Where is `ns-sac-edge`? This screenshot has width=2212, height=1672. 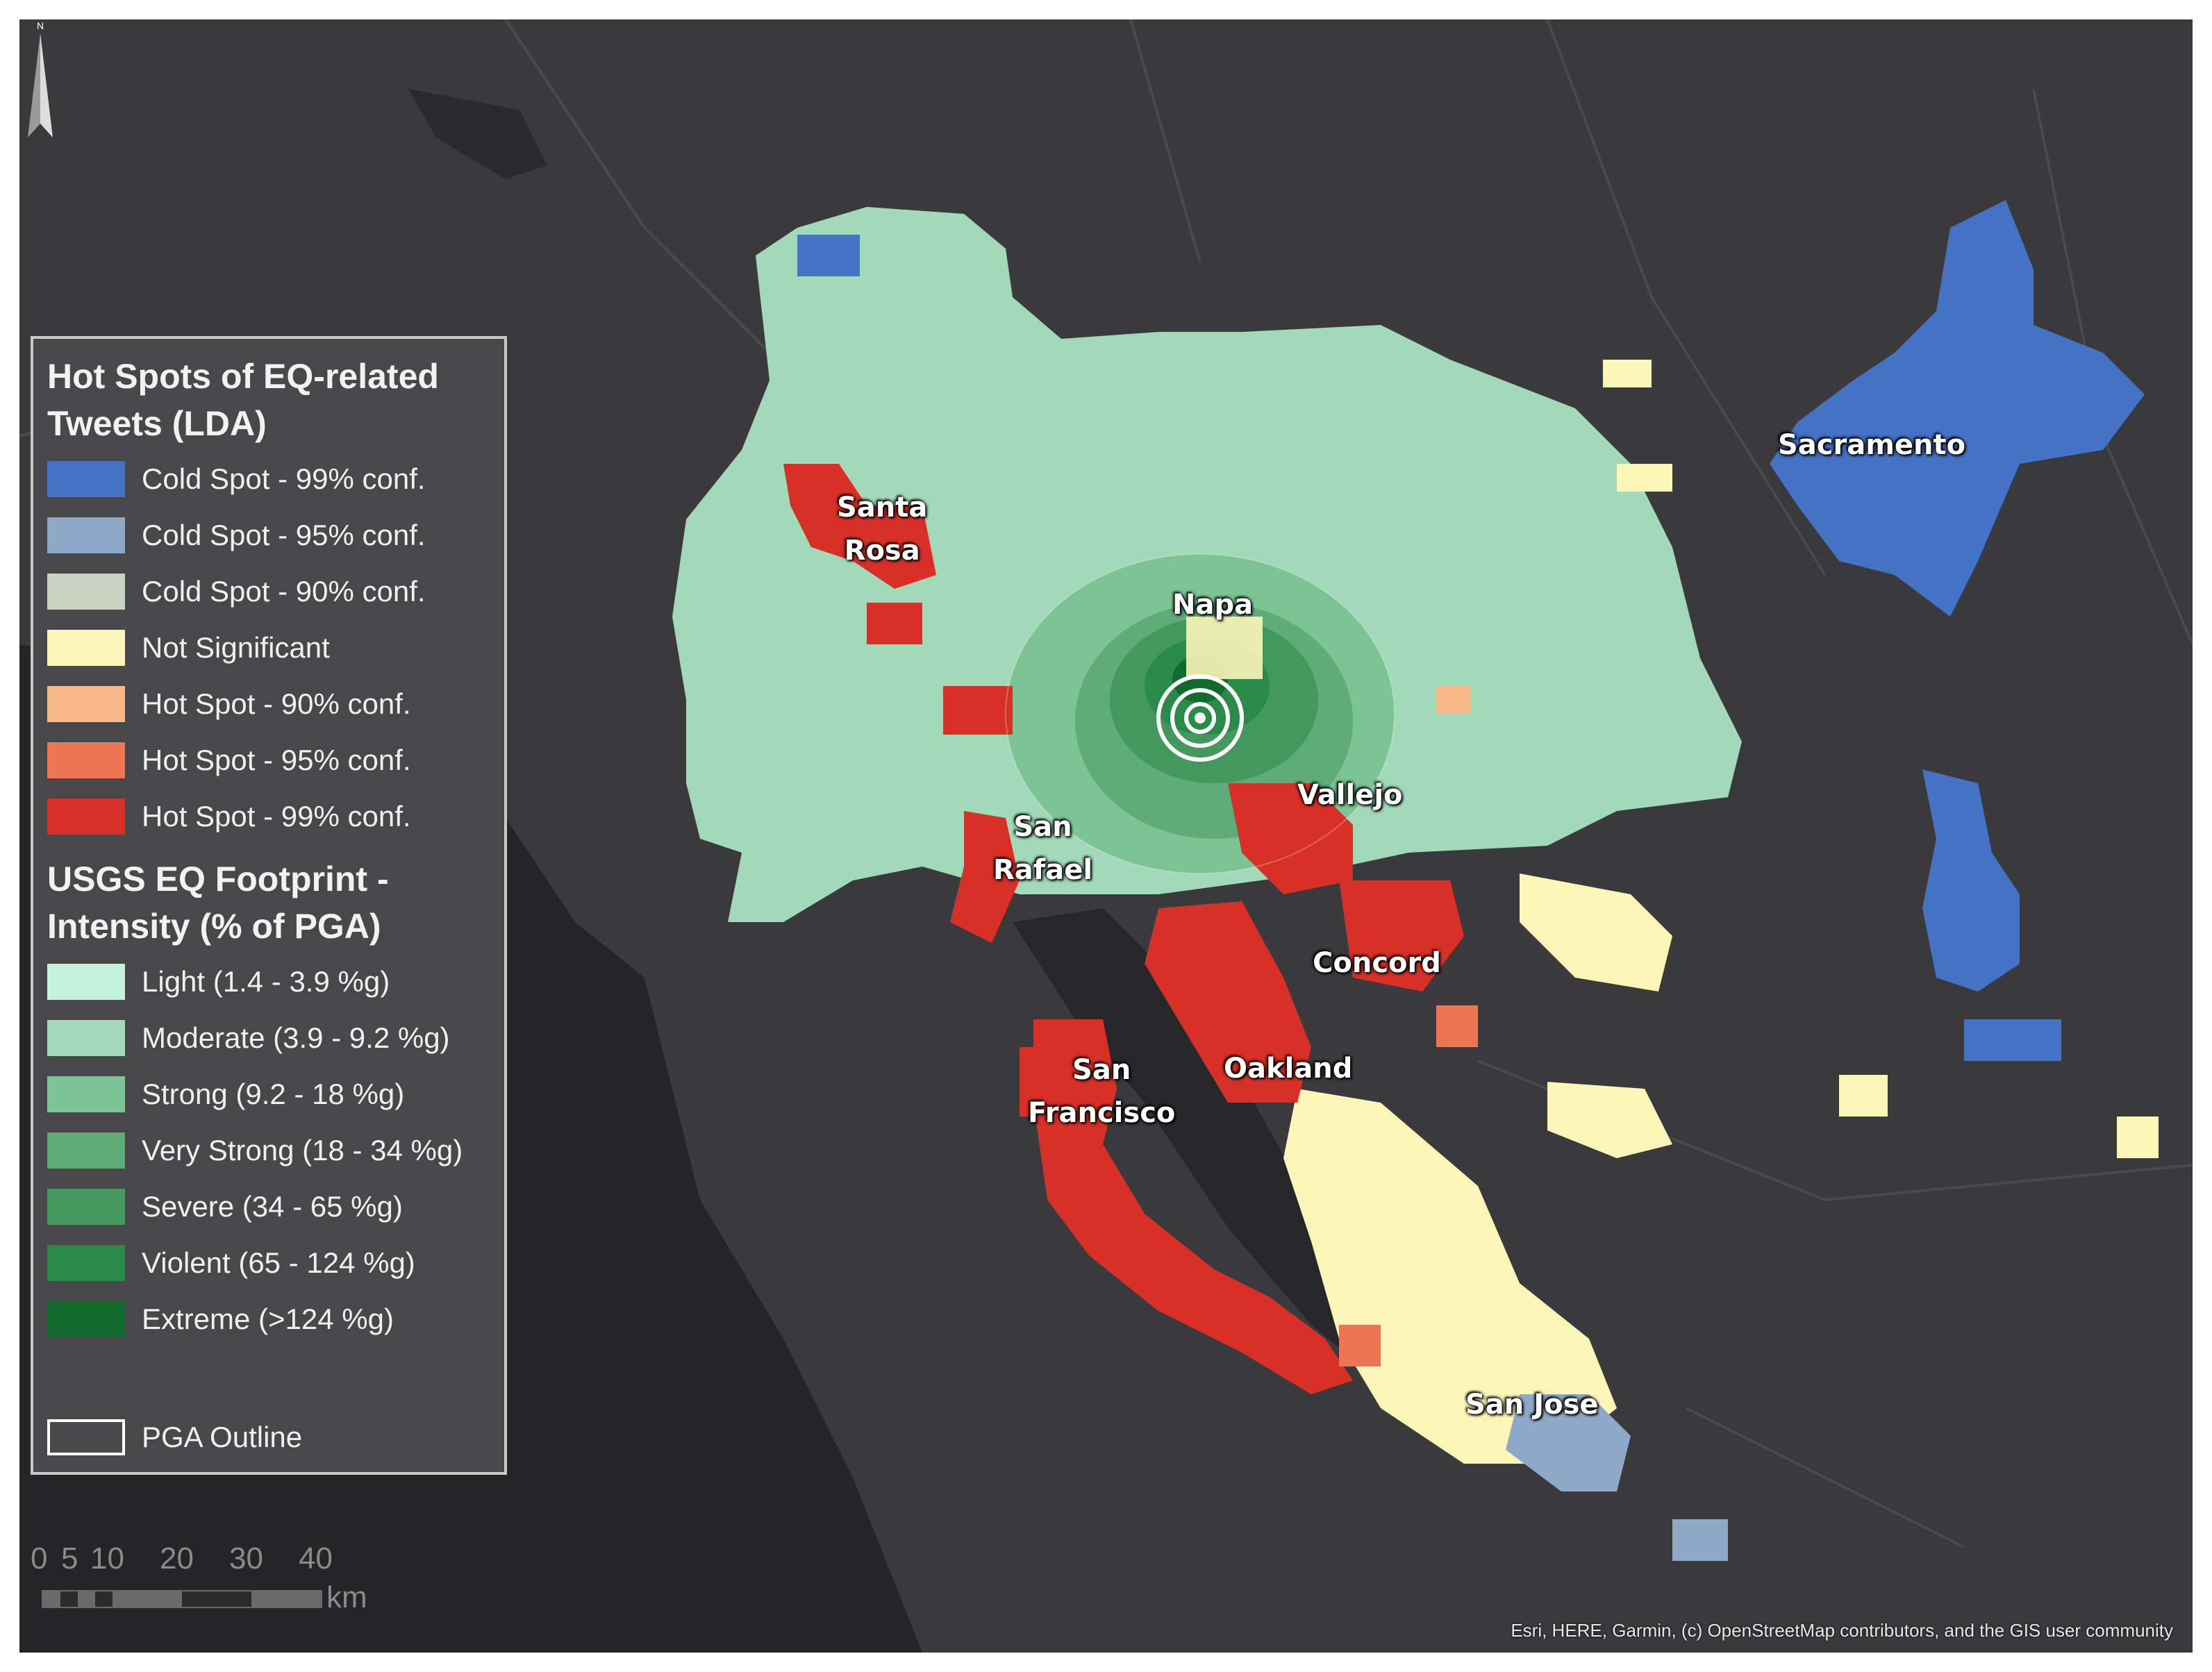
ns-sac-edge is located at coordinates (1627, 374).